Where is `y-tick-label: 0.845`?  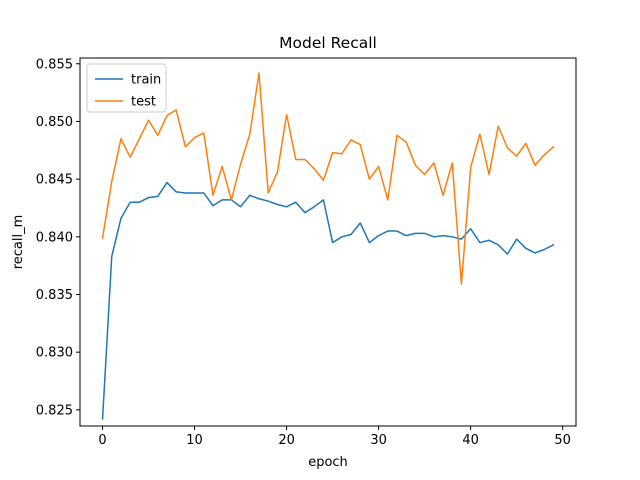
y-tick-label: 0.845 is located at coordinates (54, 180).